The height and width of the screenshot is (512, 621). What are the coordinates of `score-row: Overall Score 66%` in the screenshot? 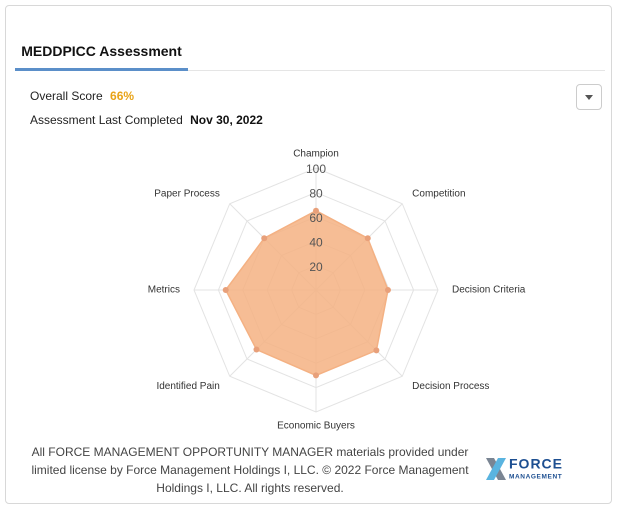 It's located at (82, 96).